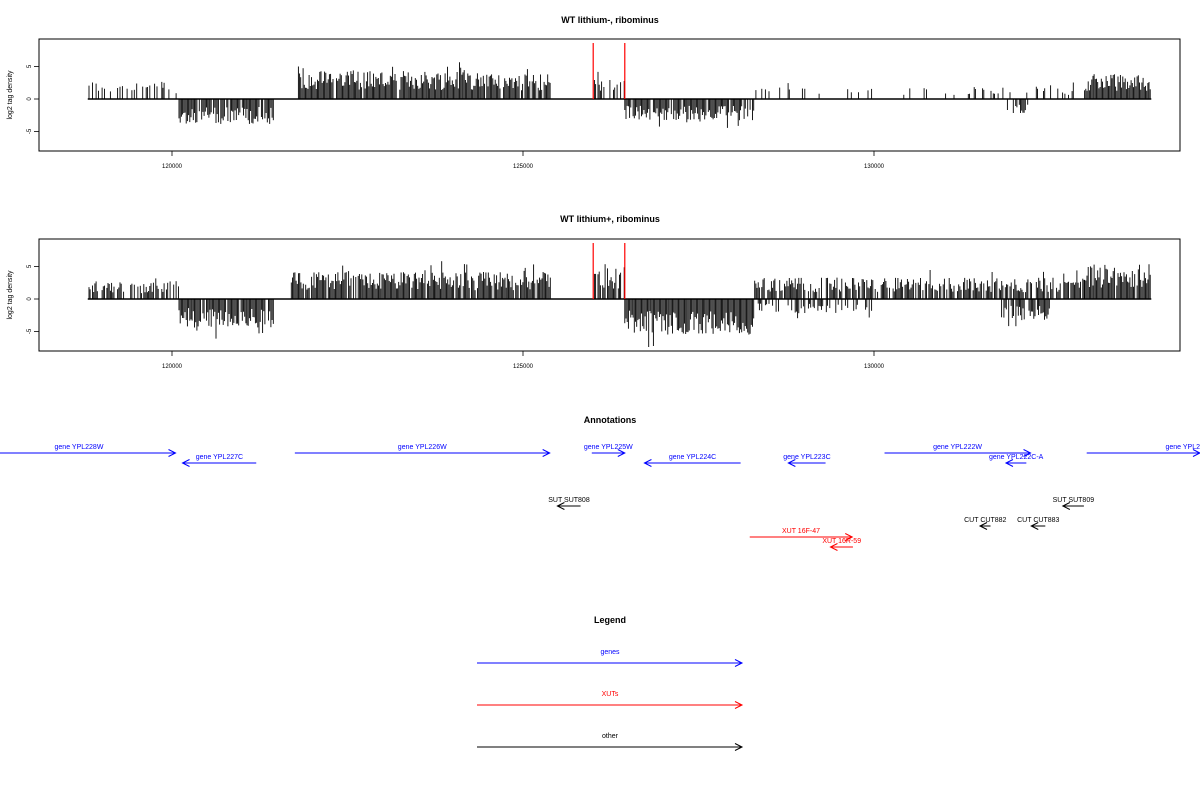 The image size is (1200, 800). I want to click on annotations-title: Annotations, so click(610, 420).